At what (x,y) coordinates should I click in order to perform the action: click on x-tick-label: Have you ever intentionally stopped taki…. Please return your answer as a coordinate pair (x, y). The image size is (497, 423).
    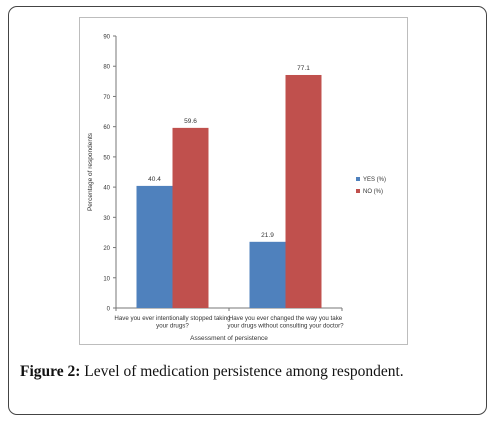
    Looking at the image, I should click on (172, 318).